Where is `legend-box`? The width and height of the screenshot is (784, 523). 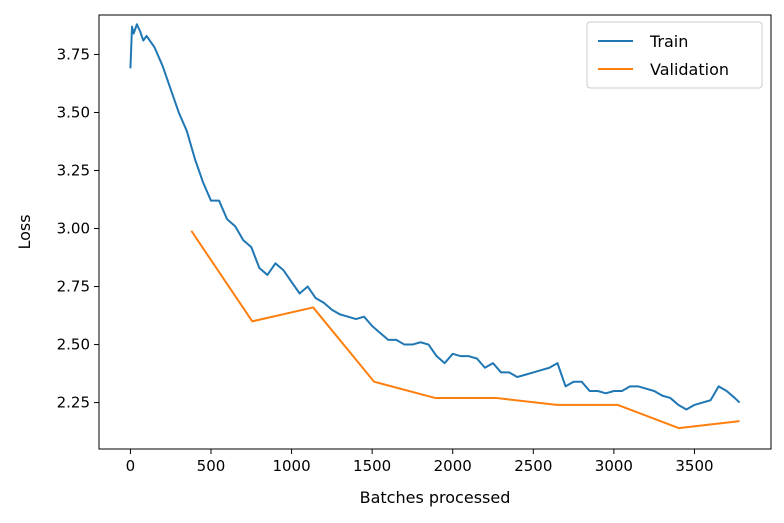
legend-box is located at coordinates (674, 55).